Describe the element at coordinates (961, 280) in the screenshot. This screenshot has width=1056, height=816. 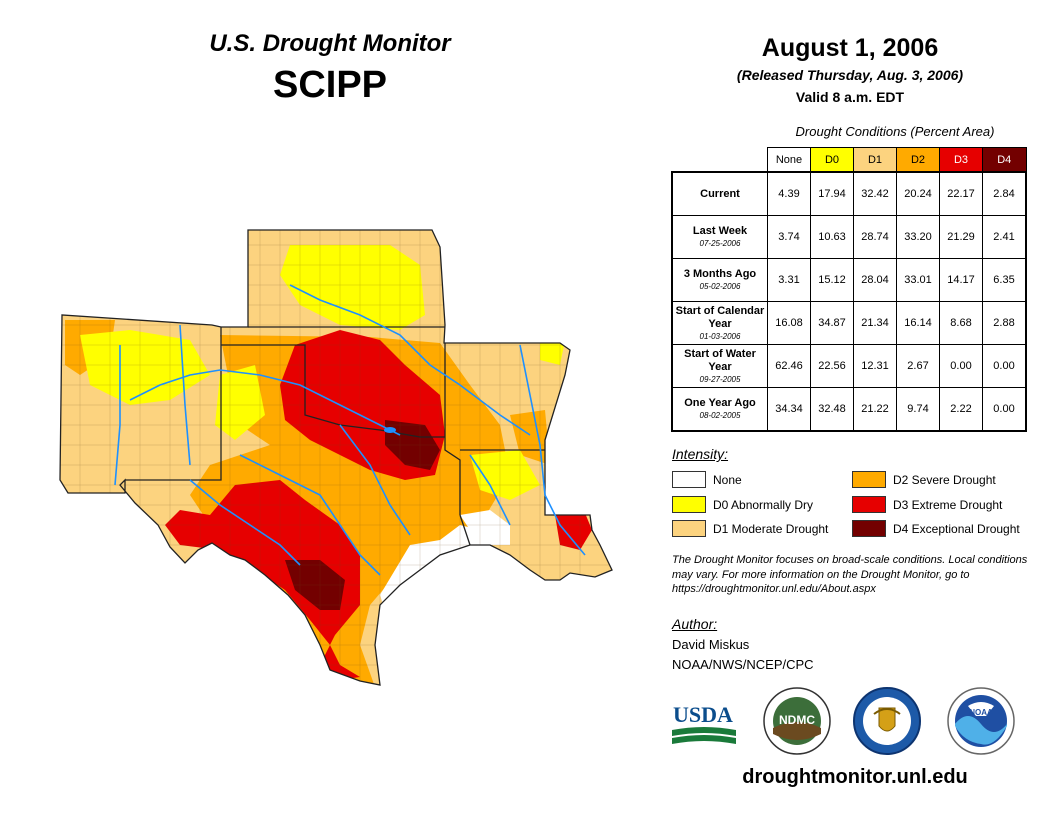
I see `cell-d3: 14.17` at that location.